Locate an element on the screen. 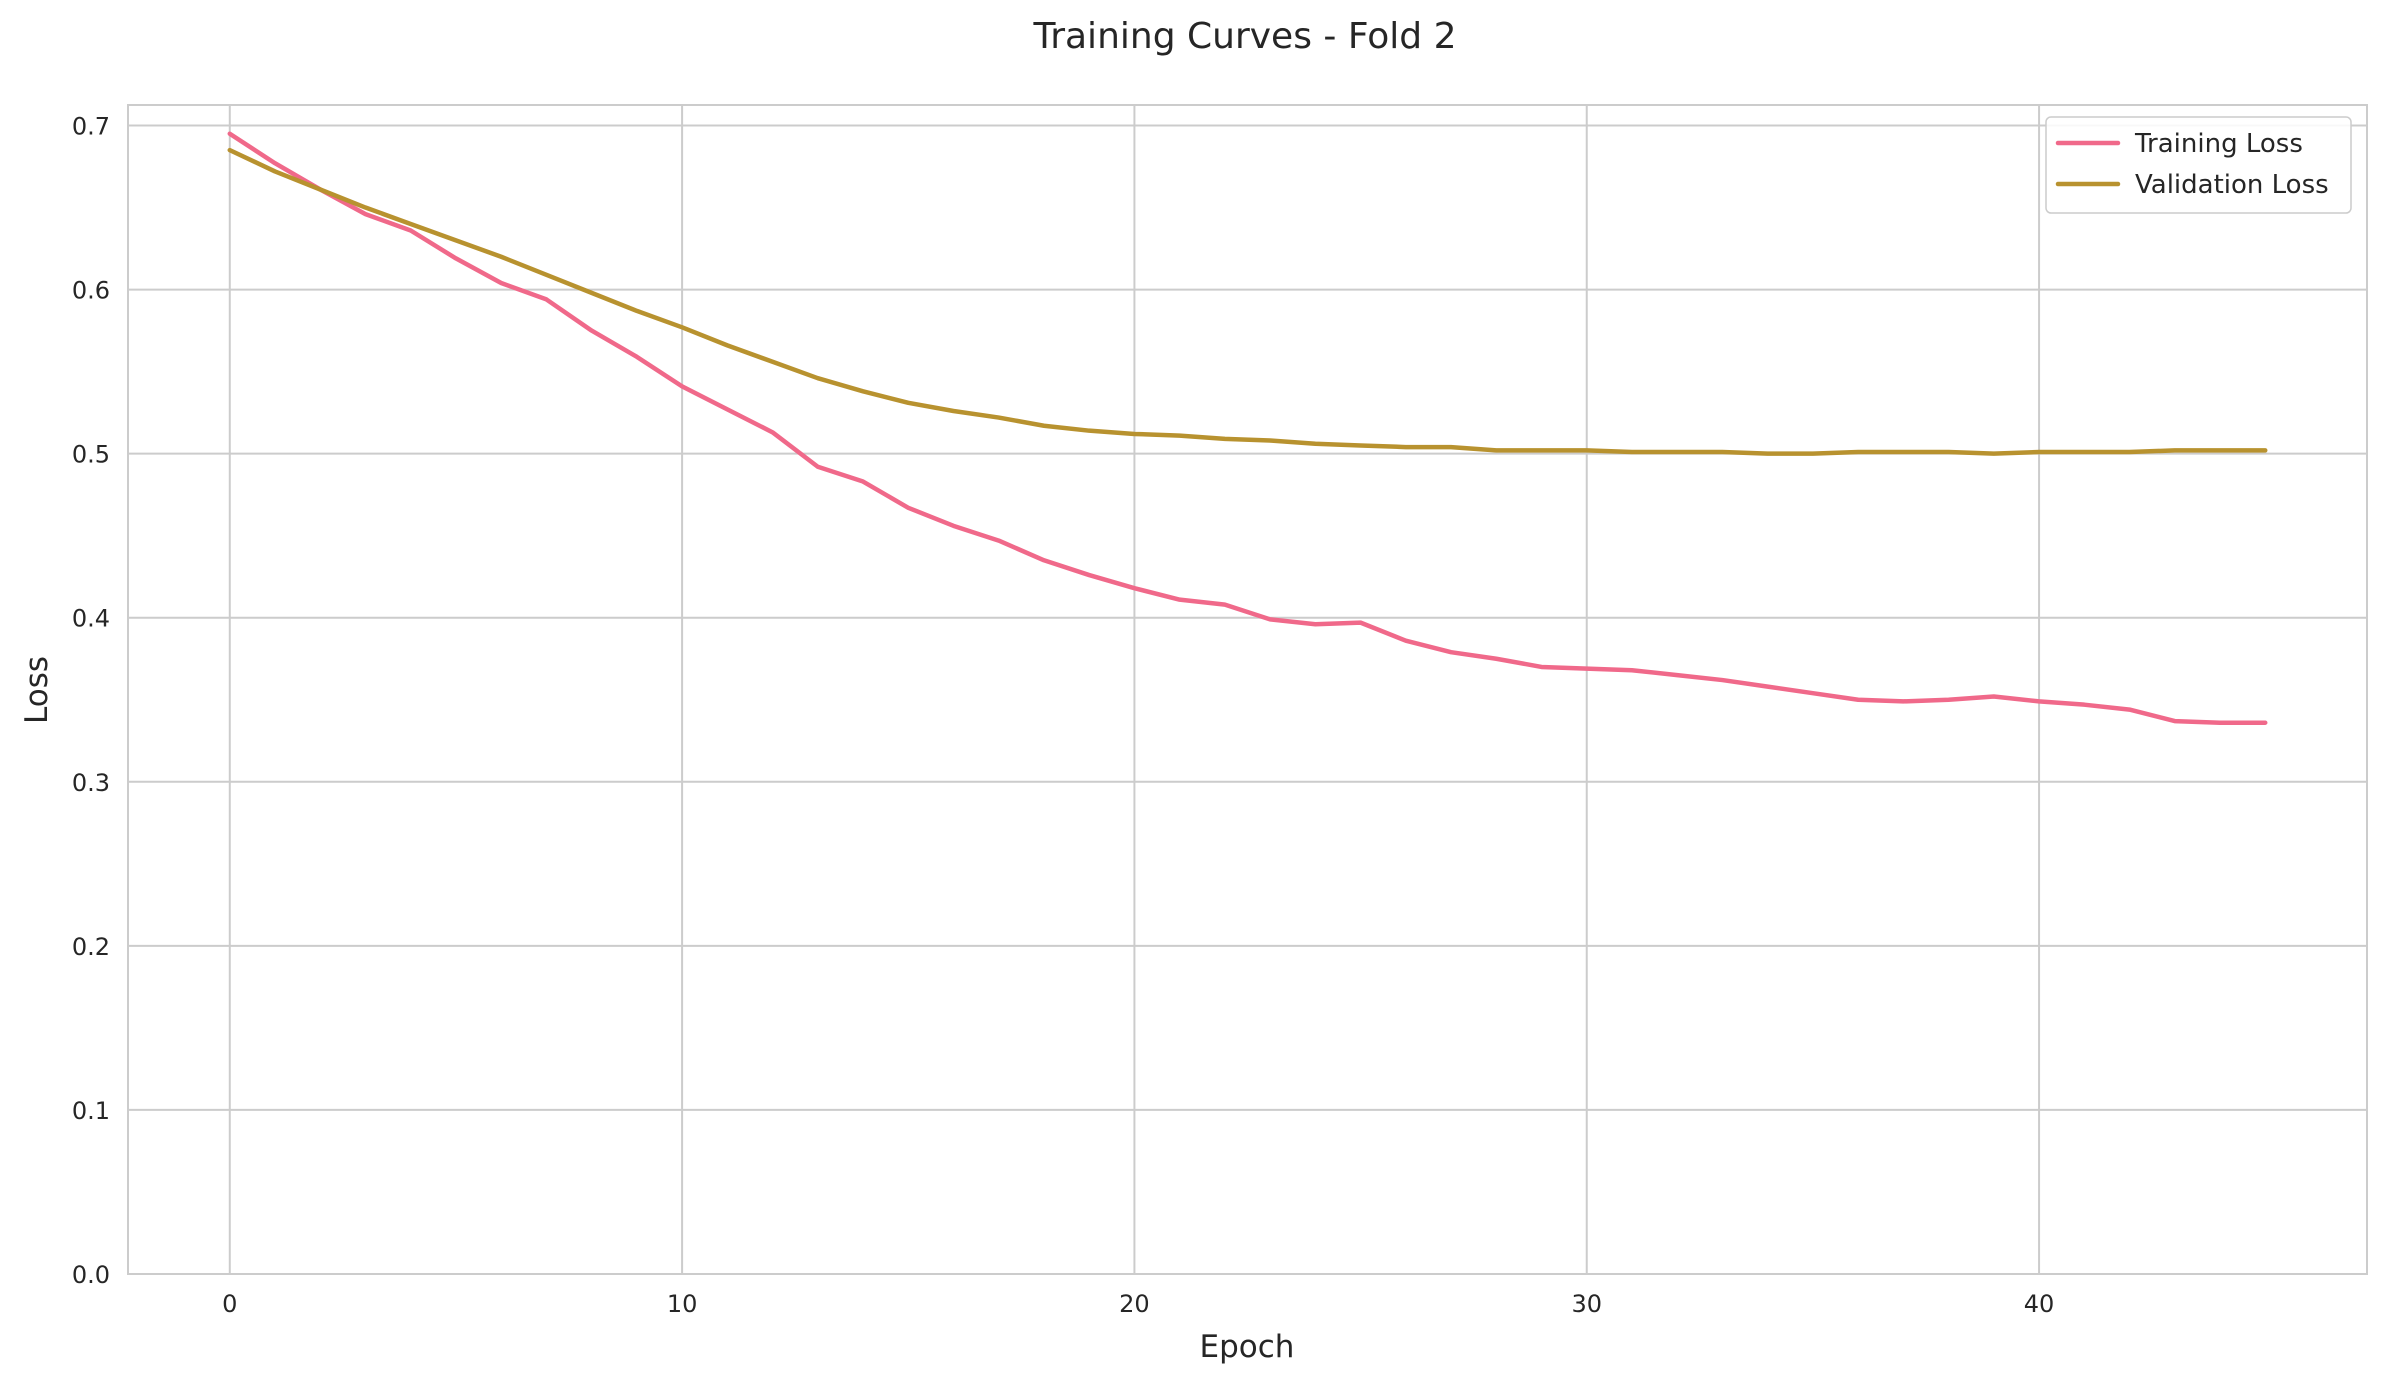 The width and height of the screenshot is (2382, 1386). y-tick-label: 0.2 is located at coordinates (91, 947).